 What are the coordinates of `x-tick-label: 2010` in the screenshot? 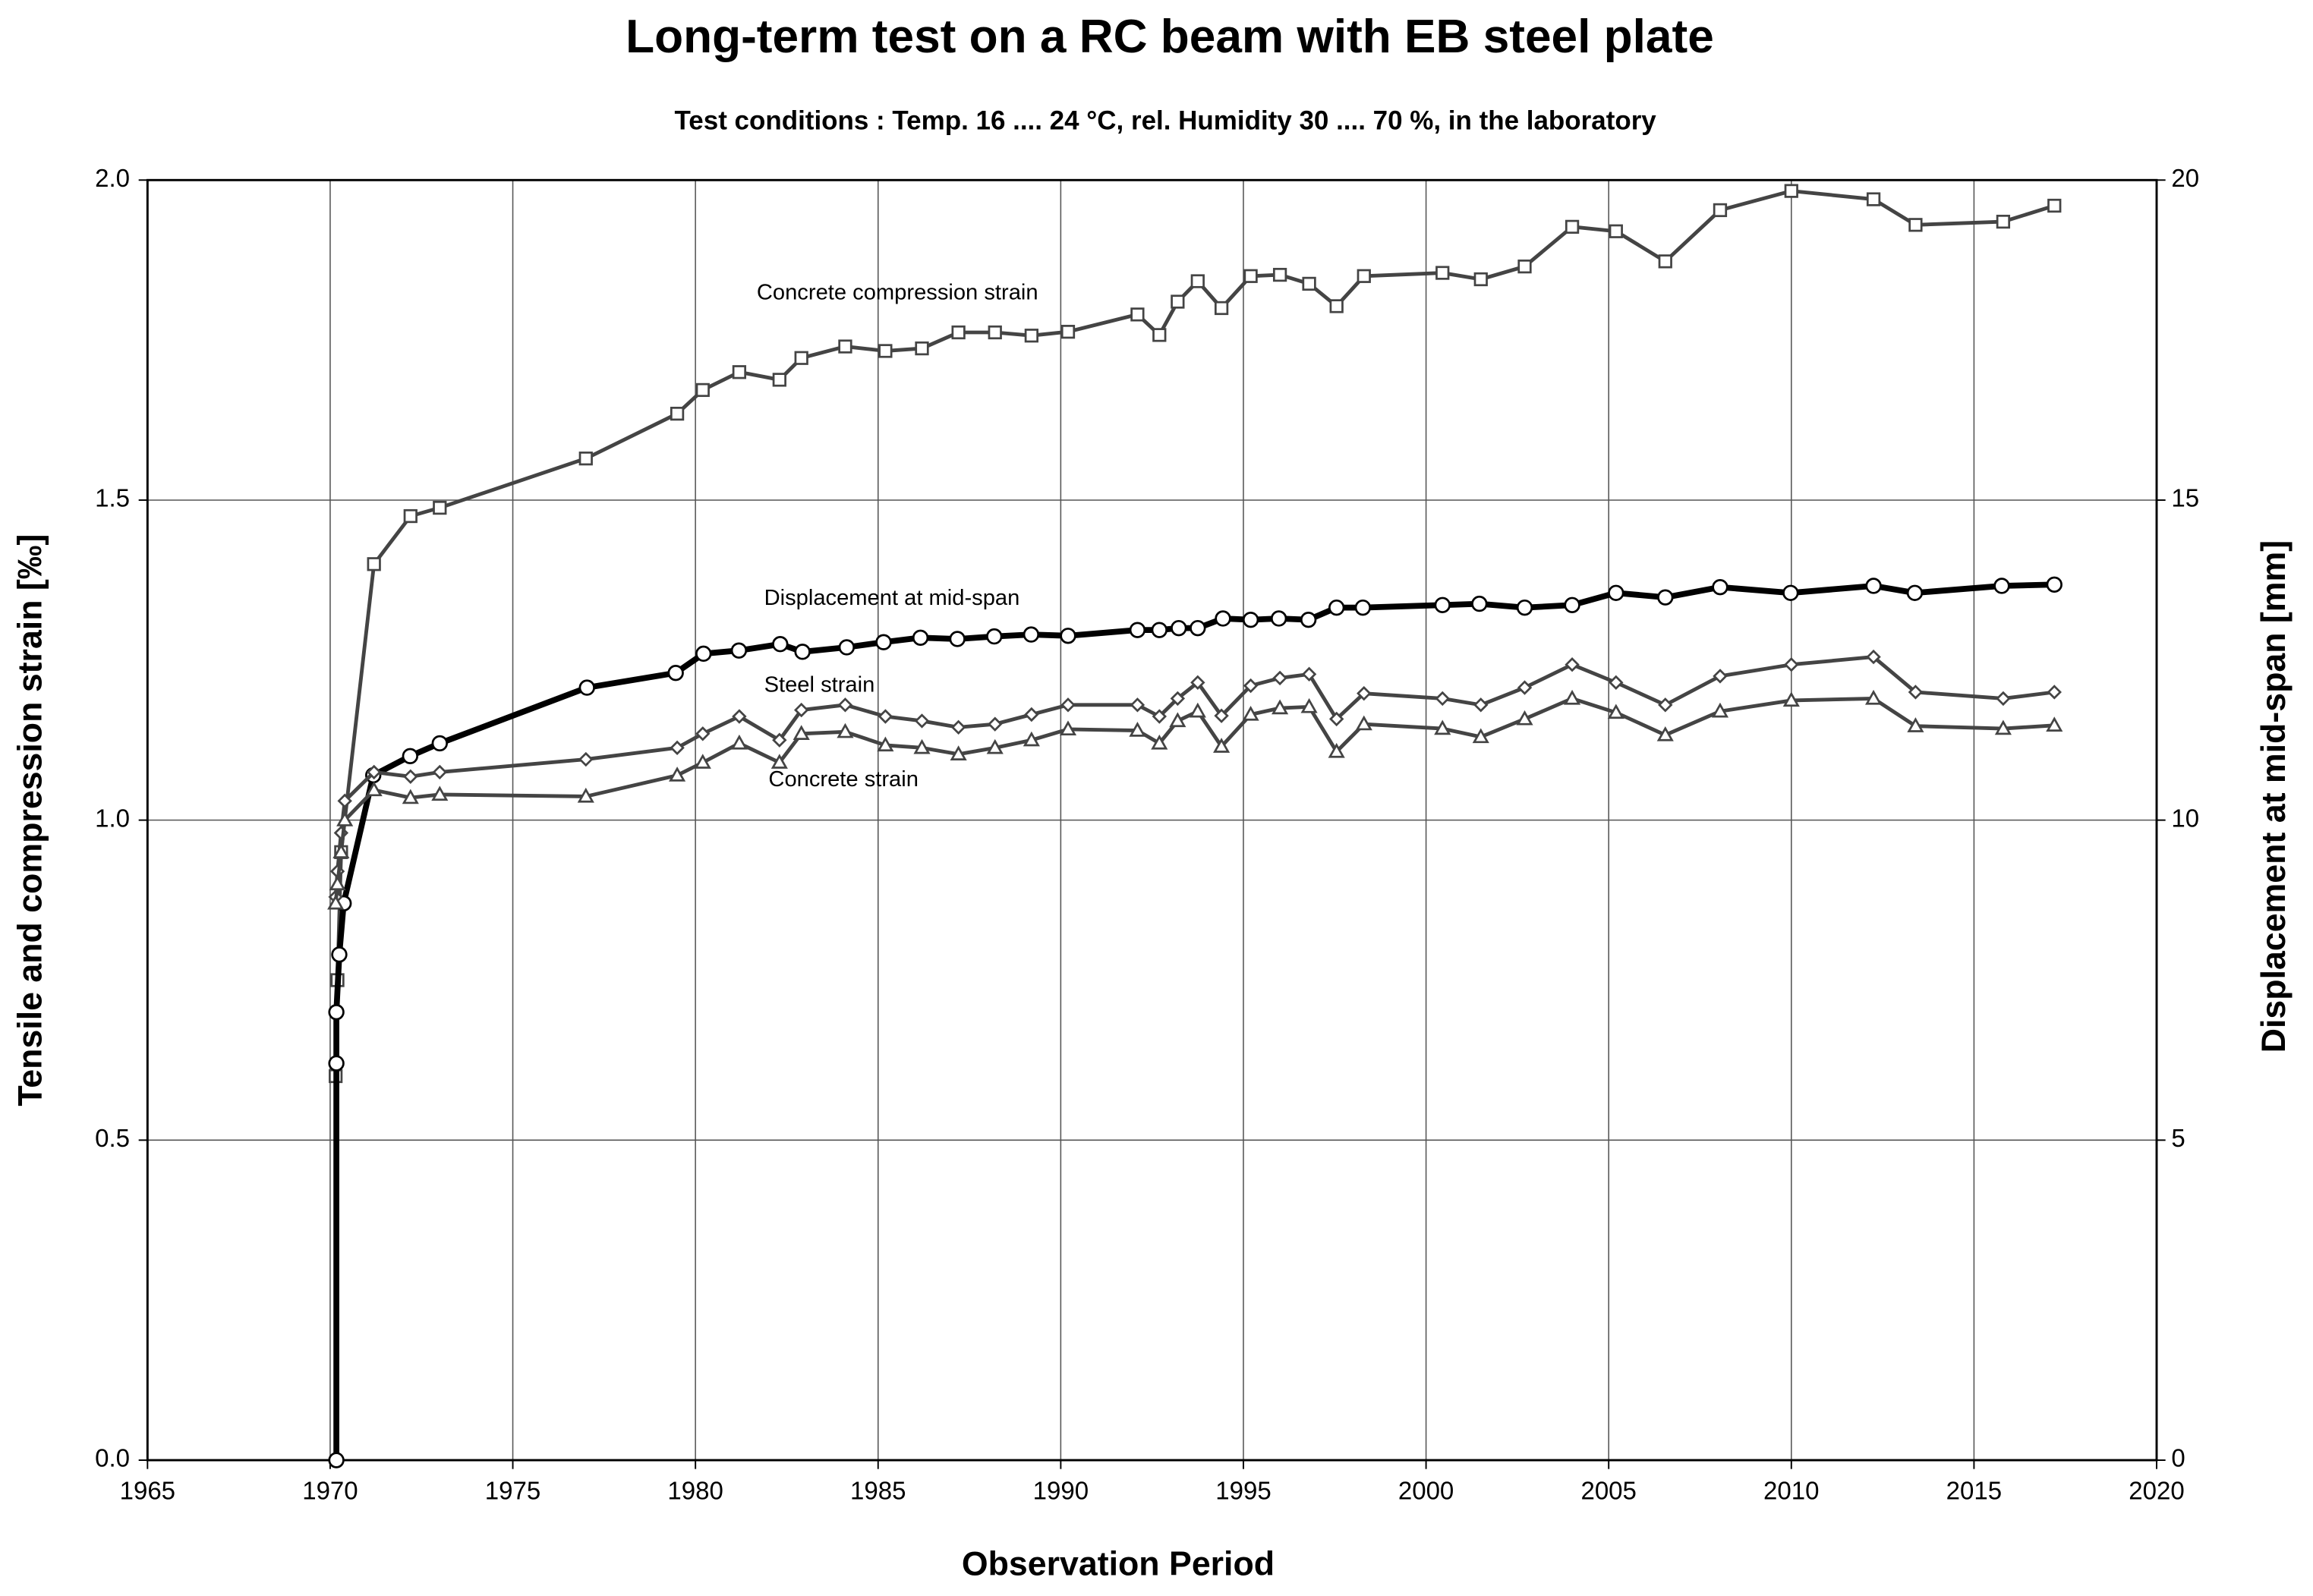 It's located at (1791, 1490).